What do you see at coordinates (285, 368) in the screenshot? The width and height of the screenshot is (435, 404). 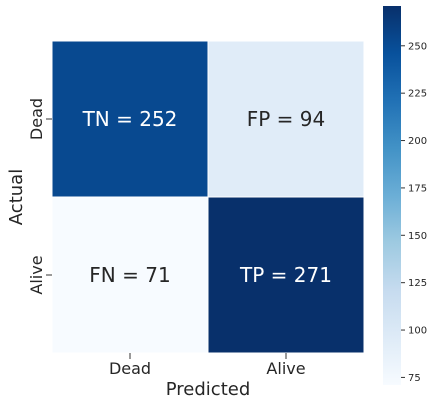 I see `x-tick-label-alive: Alive` at bounding box center [285, 368].